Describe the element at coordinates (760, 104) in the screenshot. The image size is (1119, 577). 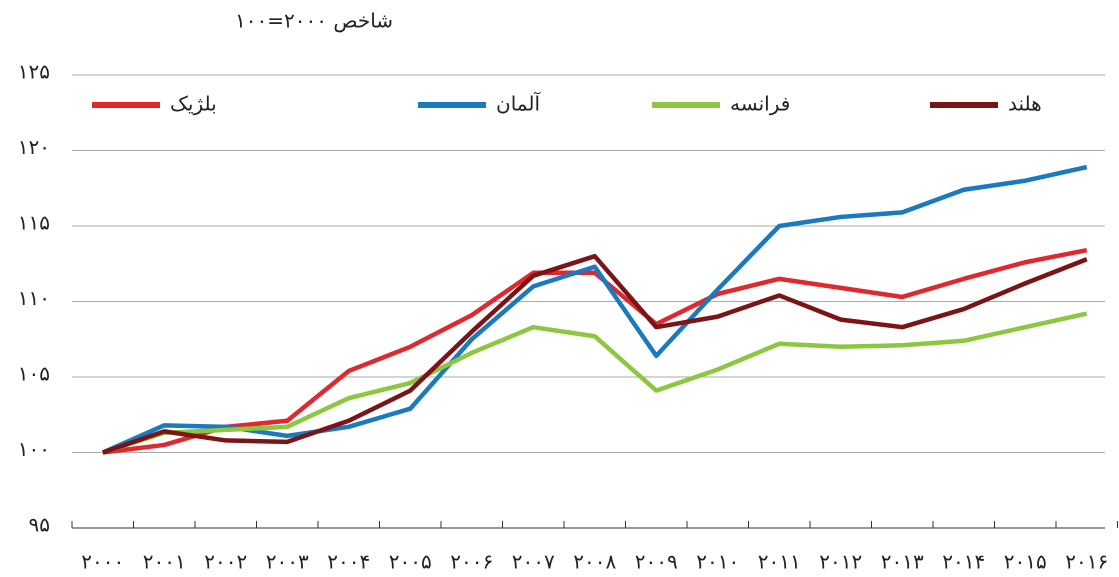
I see `legend-label: فرانسه` at that location.